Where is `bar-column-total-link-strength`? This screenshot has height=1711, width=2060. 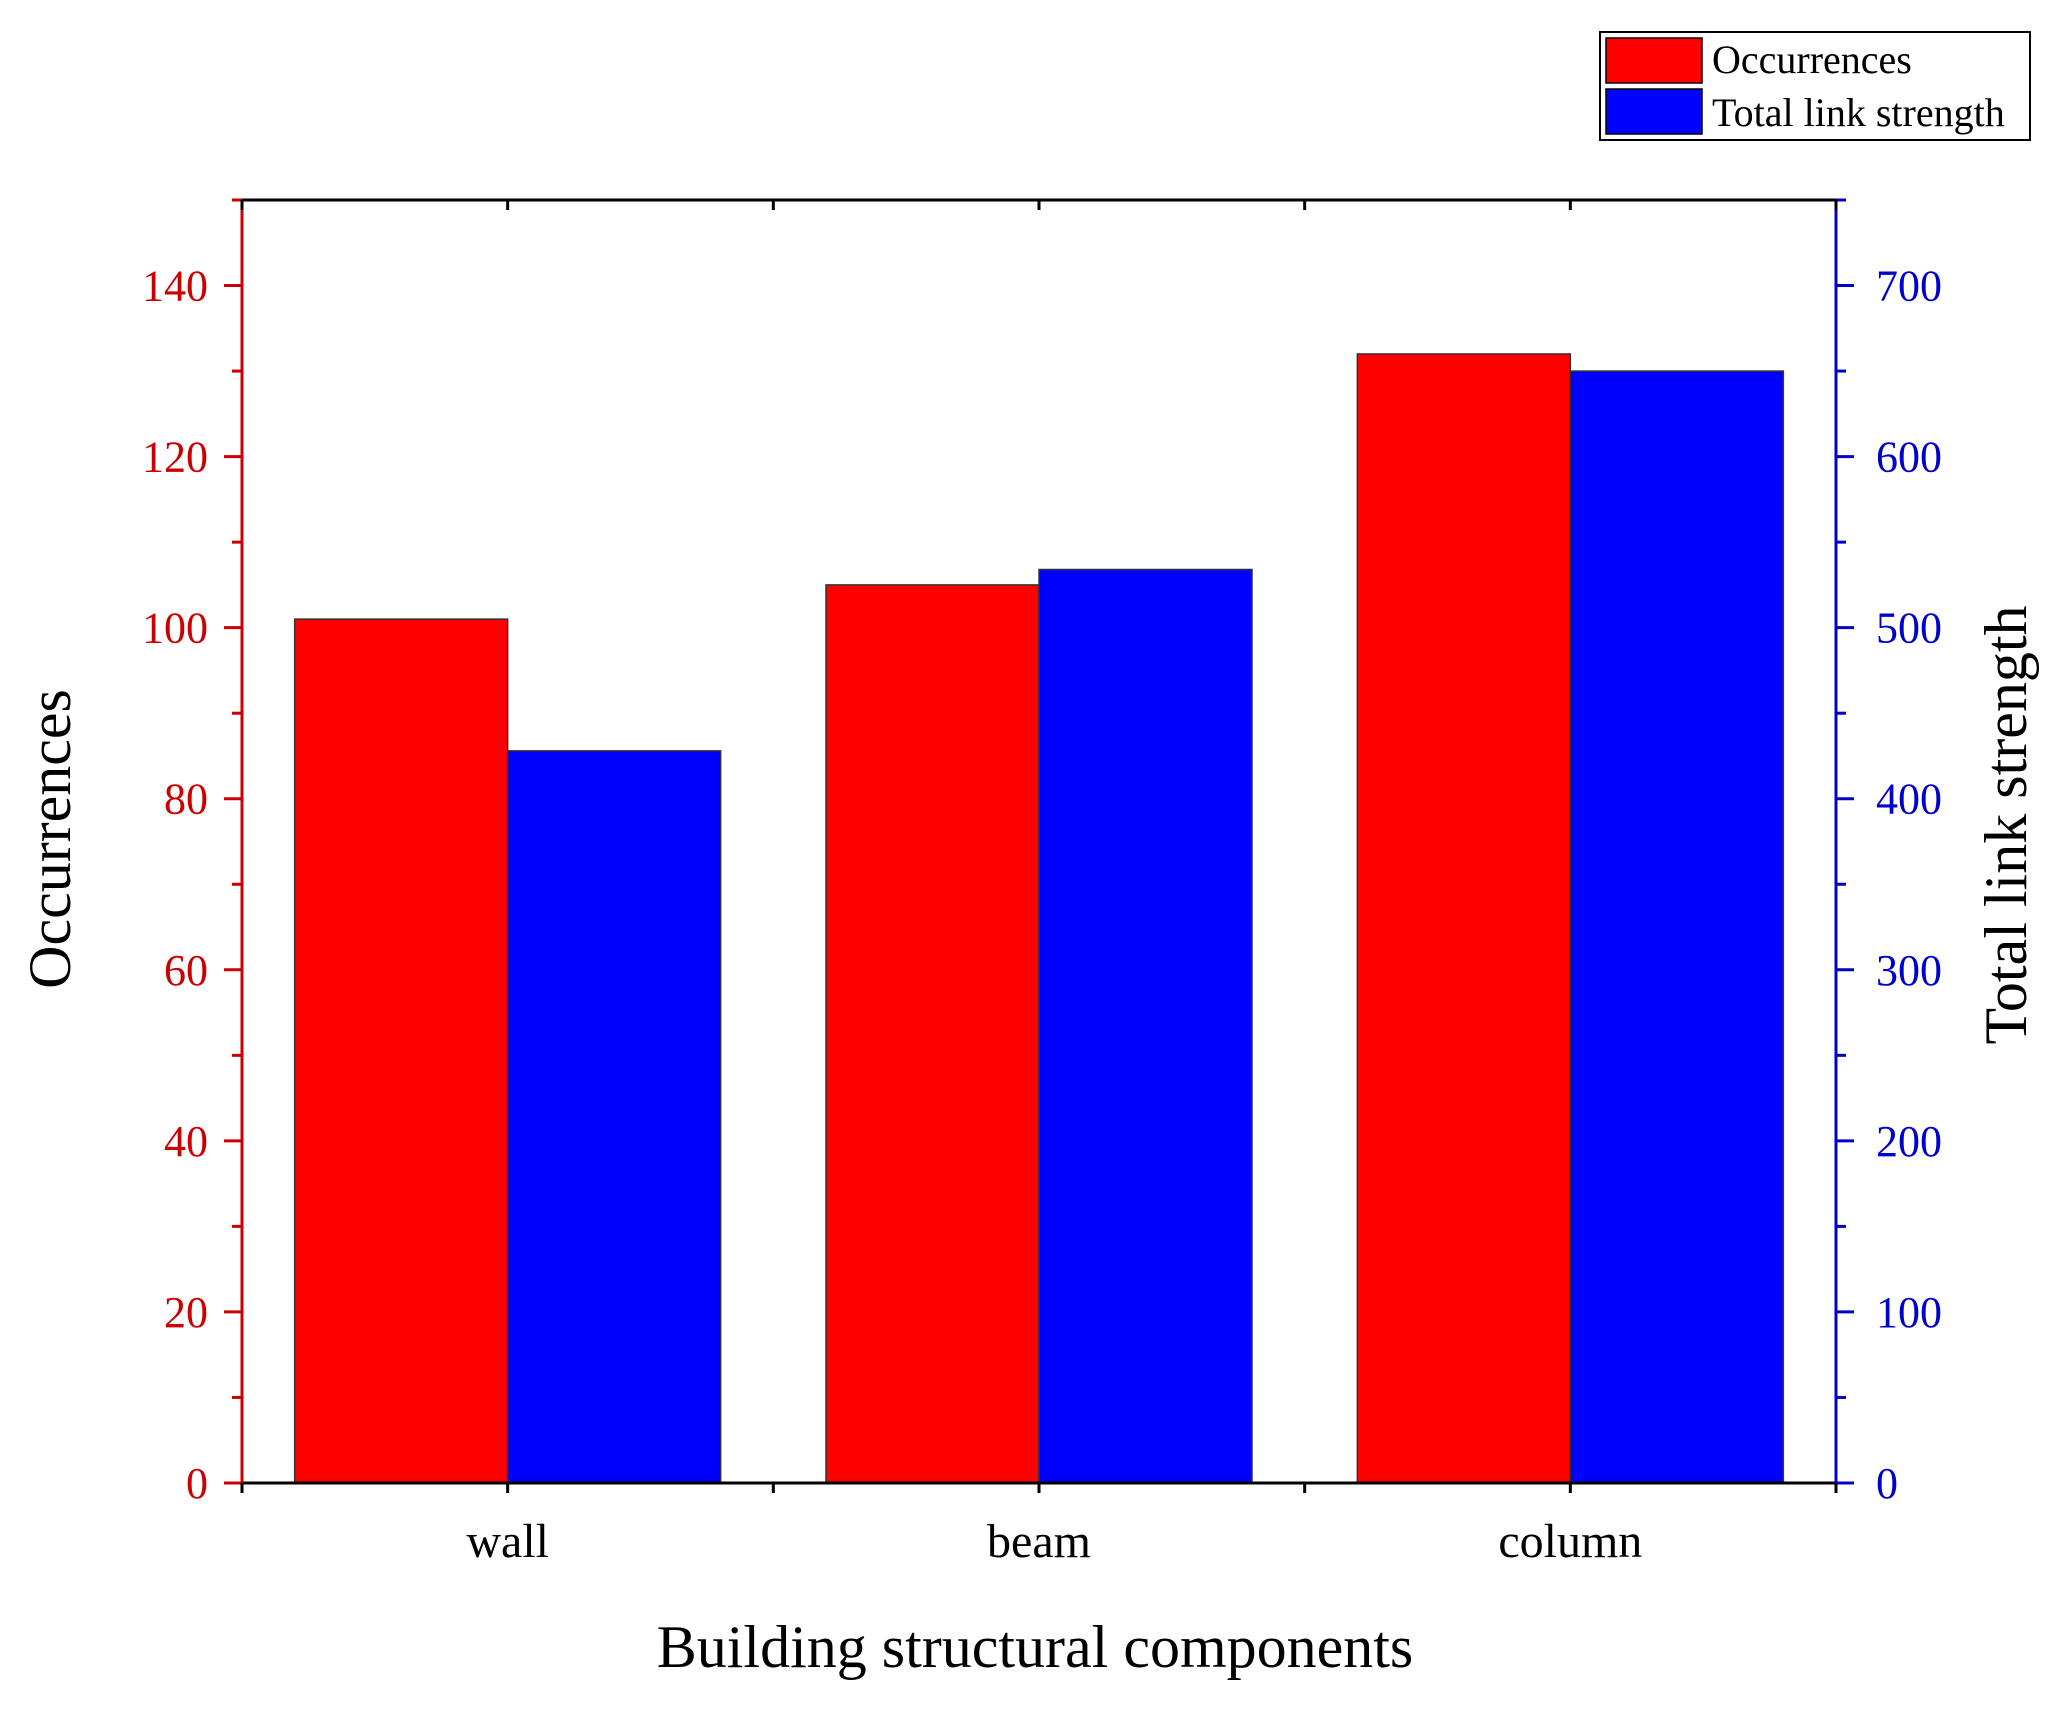 bar-column-total-link-strength is located at coordinates (1677, 927).